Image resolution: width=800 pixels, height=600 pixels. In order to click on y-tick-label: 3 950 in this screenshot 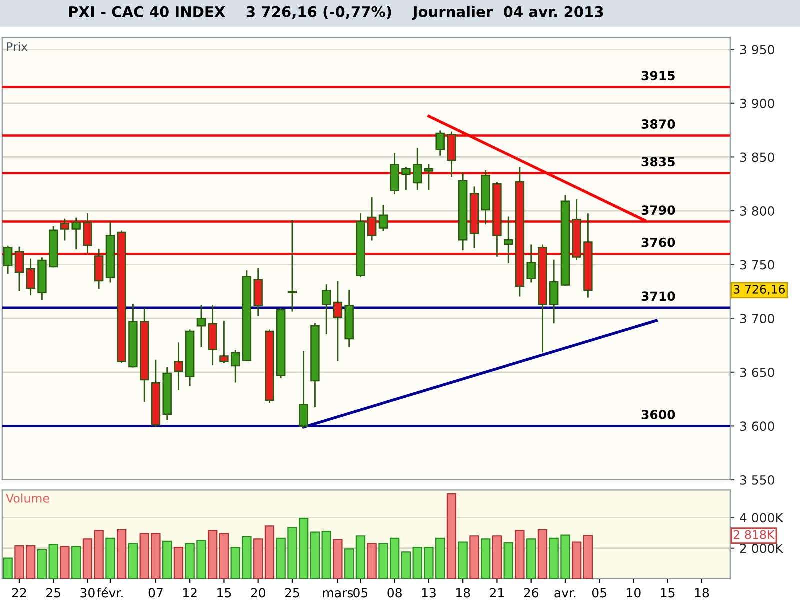, I will do `click(757, 50)`.